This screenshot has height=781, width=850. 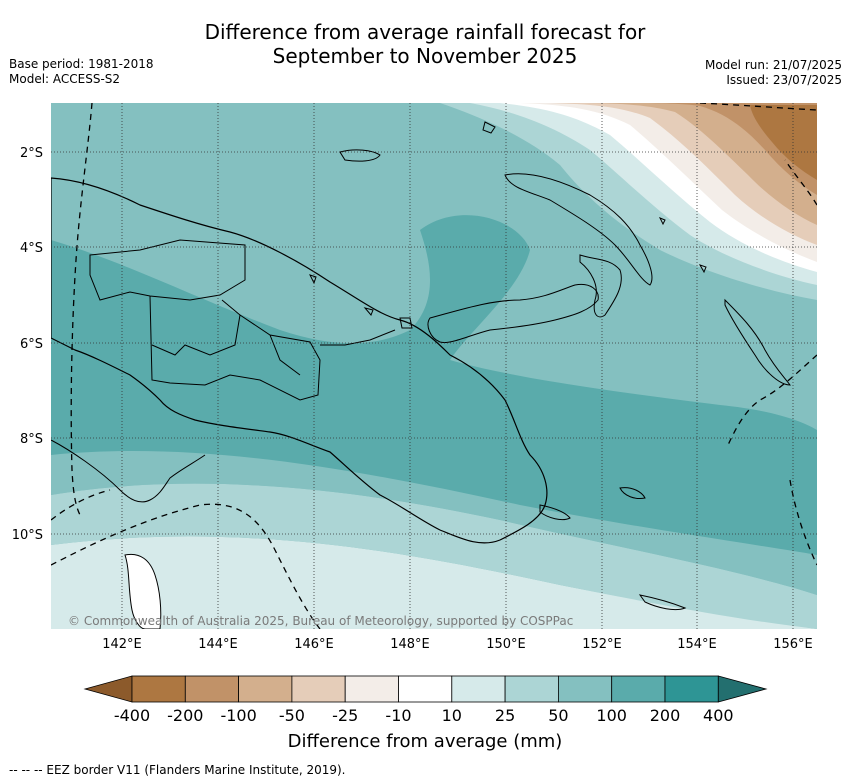 I want to click on eez-border-south-west, so click(x=81, y=505).